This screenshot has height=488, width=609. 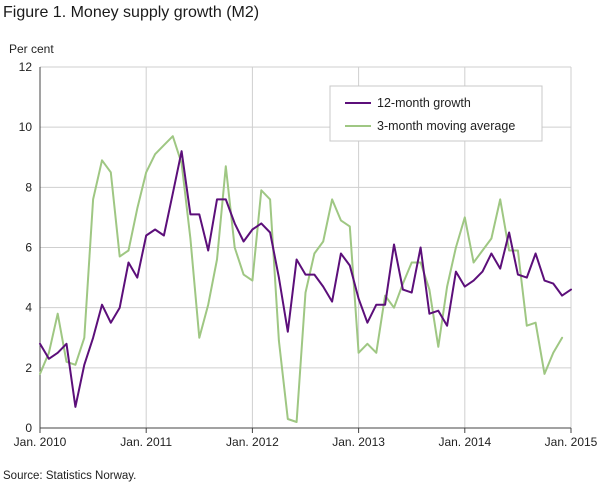 What do you see at coordinates (146, 442) in the screenshot?
I see `x-tick-label: Jan. 2011` at bounding box center [146, 442].